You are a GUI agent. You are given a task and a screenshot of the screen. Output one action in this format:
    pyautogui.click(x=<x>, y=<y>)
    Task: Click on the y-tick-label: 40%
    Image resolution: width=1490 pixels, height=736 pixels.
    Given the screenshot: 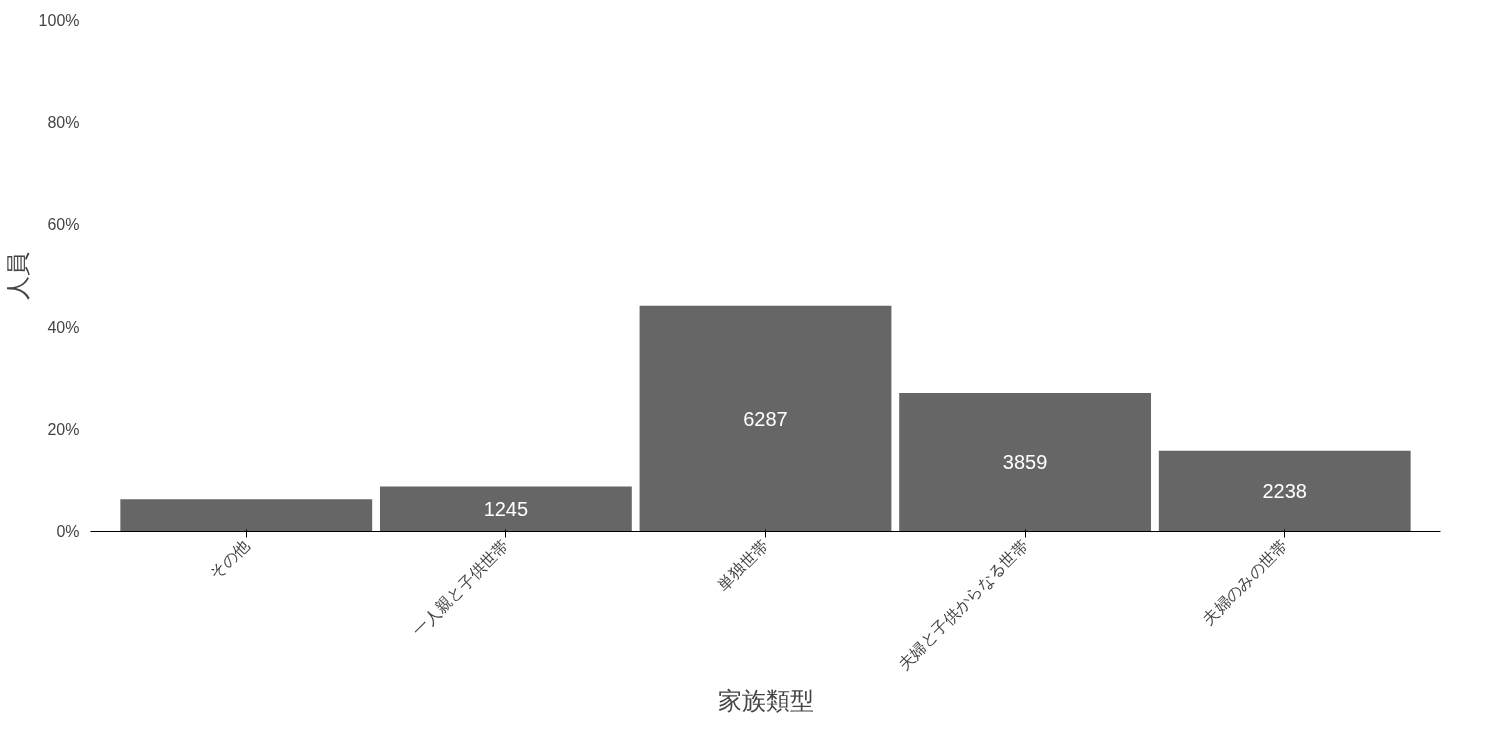 What is the action you would take?
    pyautogui.click(x=63, y=327)
    